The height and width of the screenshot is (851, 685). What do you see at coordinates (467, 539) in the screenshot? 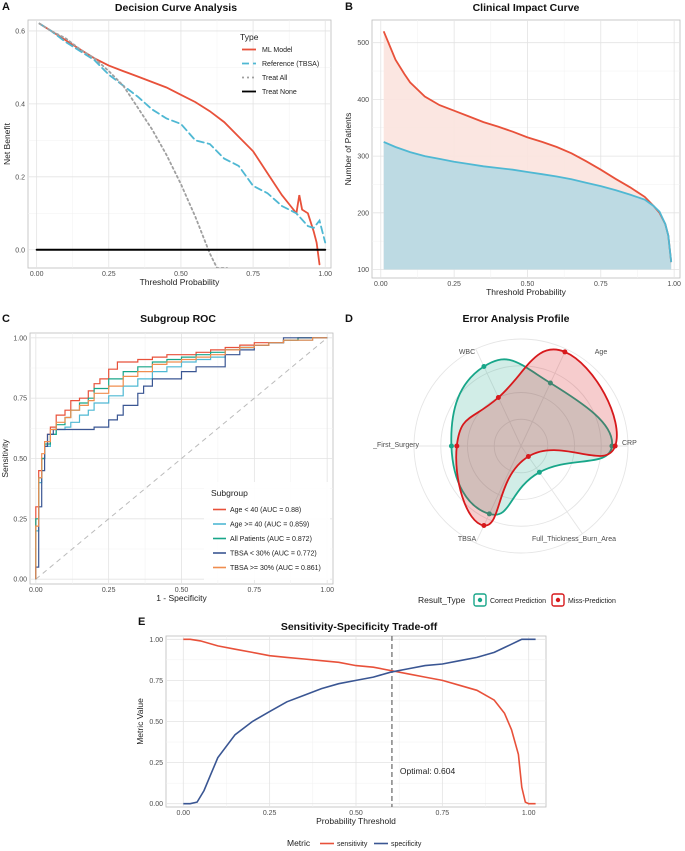
I see `radar-axis-label: TBSA` at bounding box center [467, 539].